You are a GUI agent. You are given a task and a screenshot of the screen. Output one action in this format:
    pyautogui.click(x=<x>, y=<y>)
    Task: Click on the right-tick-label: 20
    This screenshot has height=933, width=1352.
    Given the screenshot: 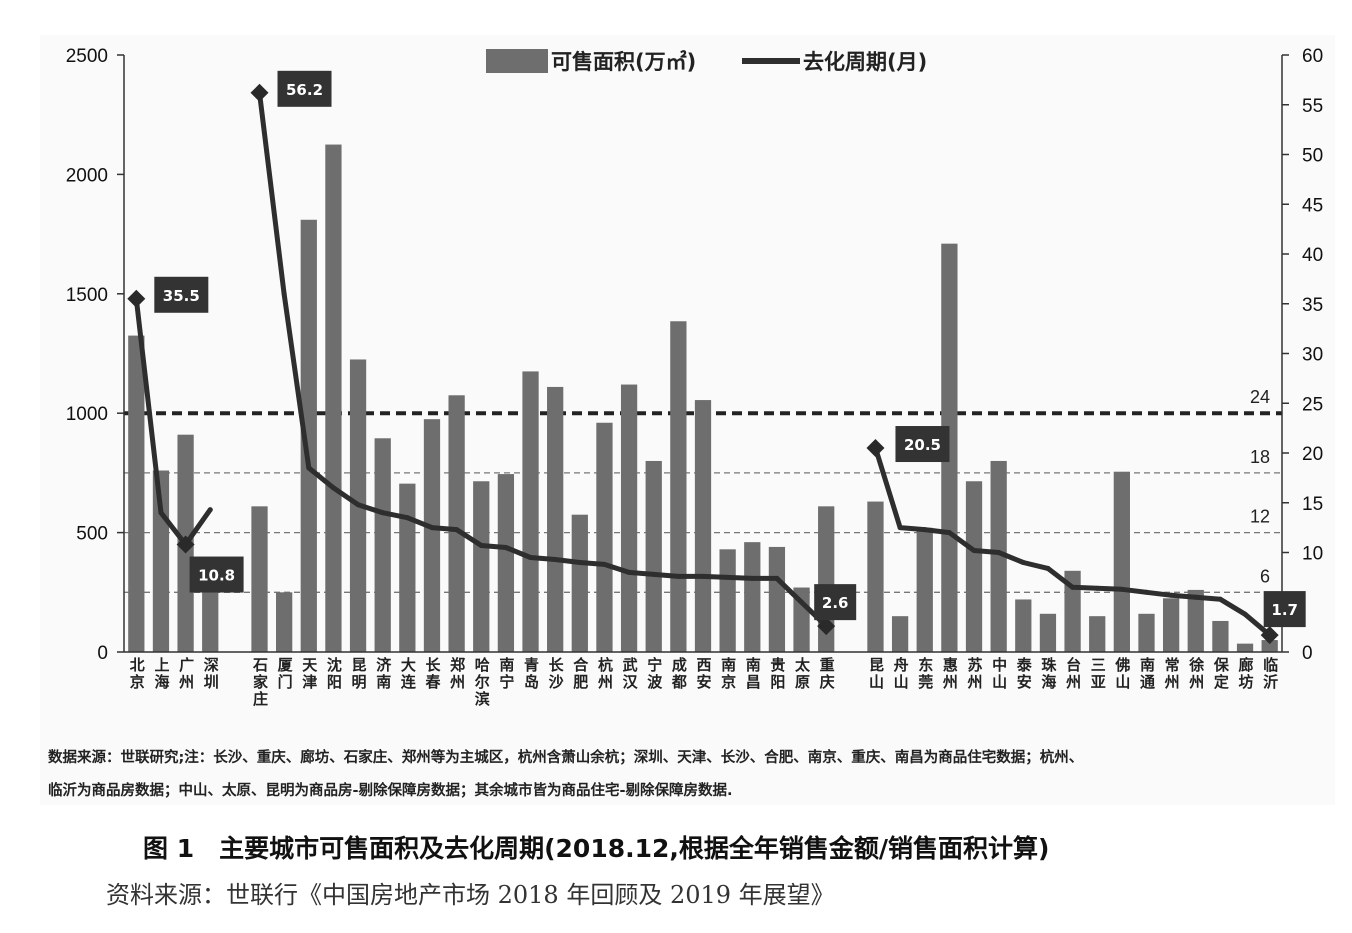 What is the action you would take?
    pyautogui.click(x=1312, y=454)
    